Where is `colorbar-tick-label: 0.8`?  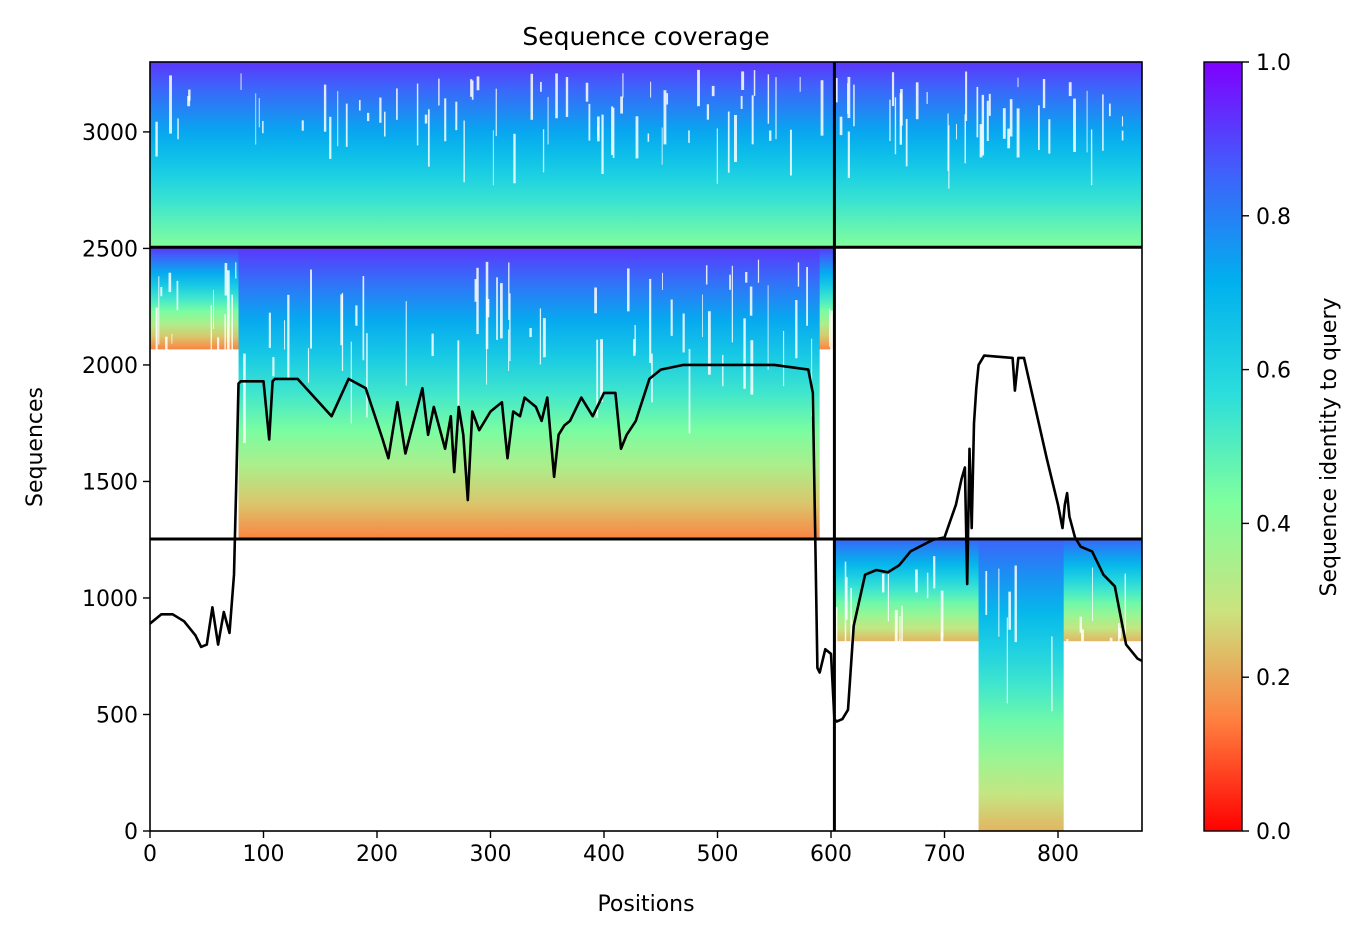 colorbar-tick-label: 0.8 is located at coordinates (1273, 217).